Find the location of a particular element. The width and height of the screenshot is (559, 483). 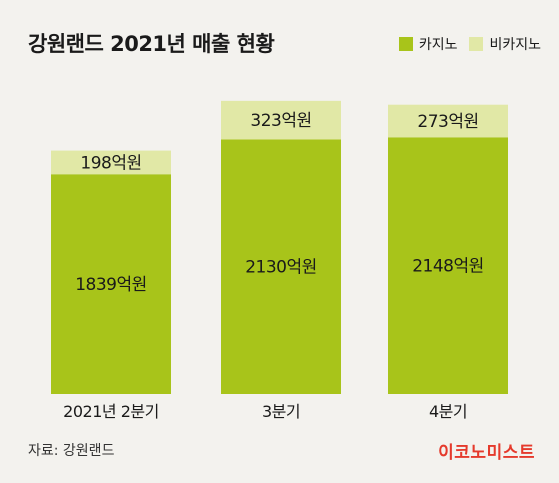

data-label-non-casino-2: 273억원 is located at coordinates (447, 122).